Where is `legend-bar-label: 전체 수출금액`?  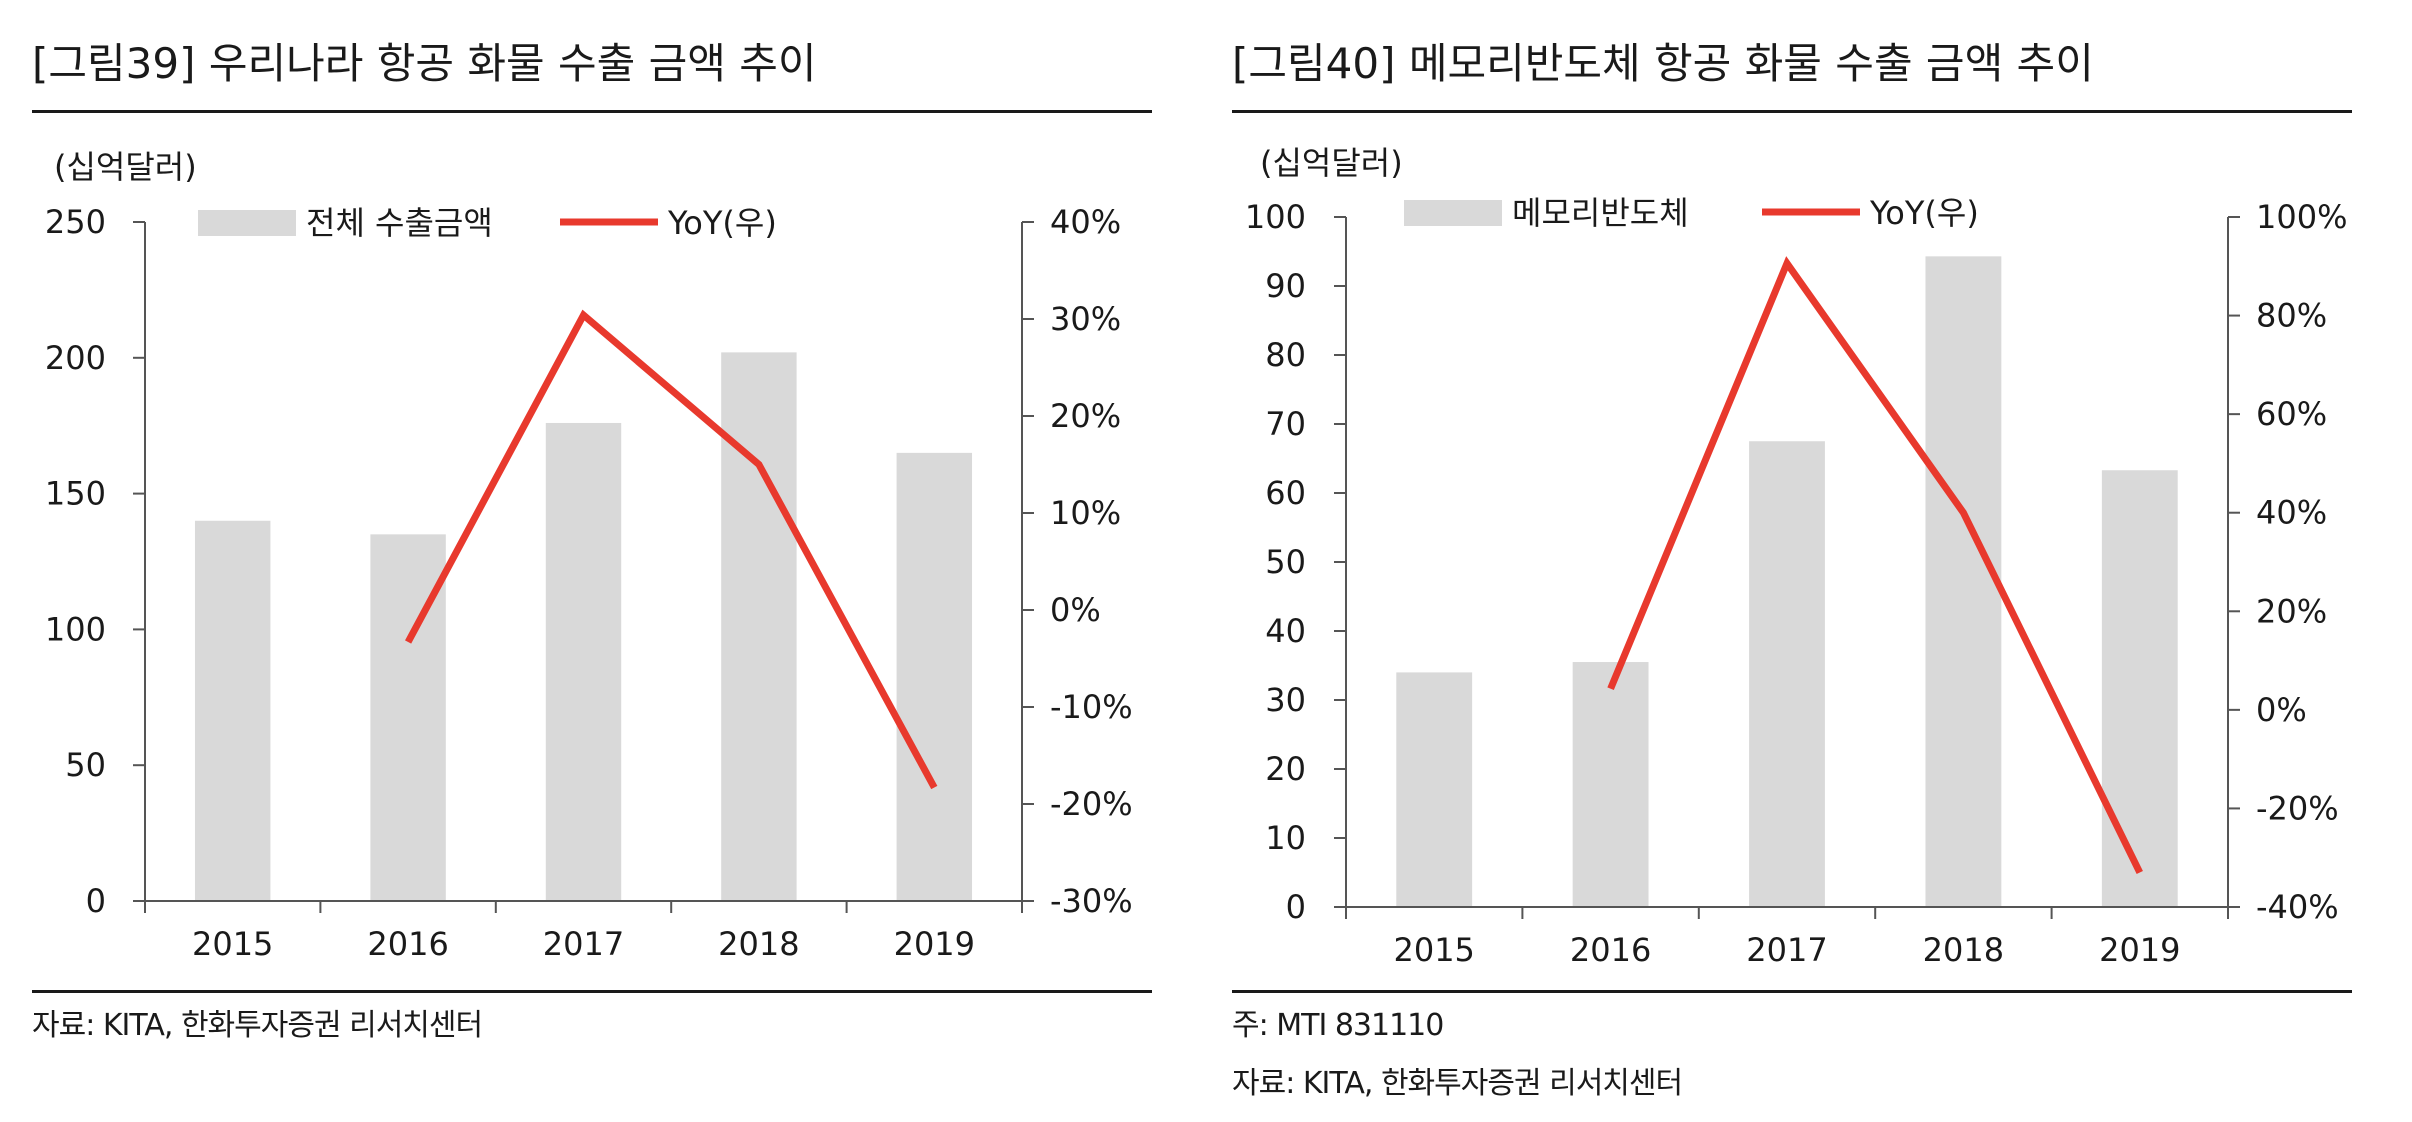
legend-bar-label: 전체 수출금액 is located at coordinates (399, 223).